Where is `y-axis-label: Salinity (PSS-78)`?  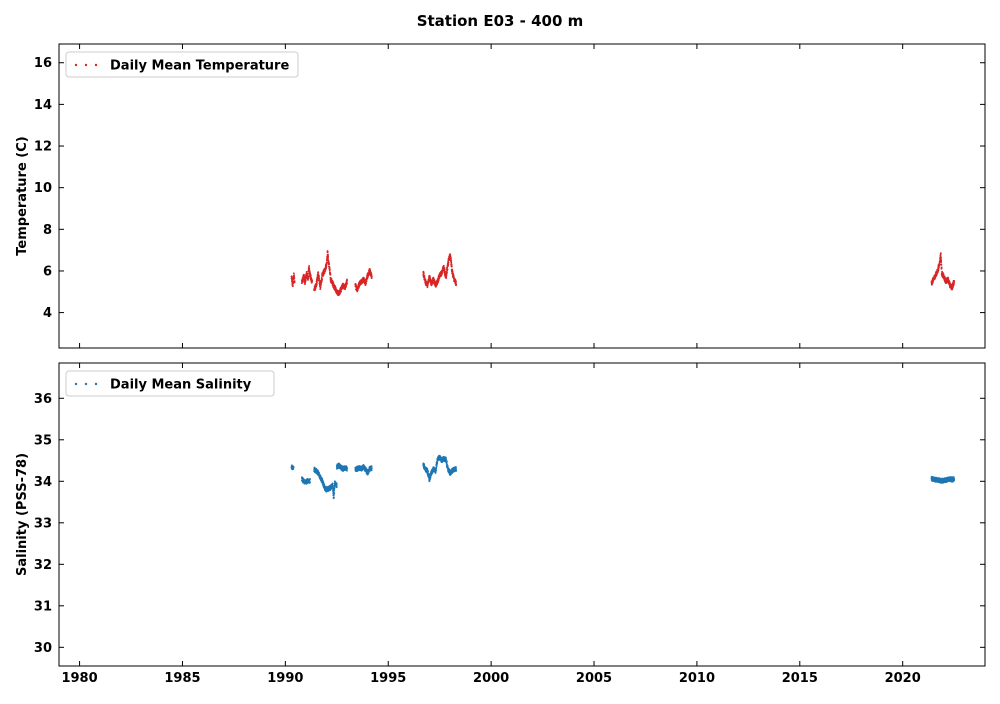
y-axis-label: Salinity (PSS-78) is located at coordinates (22, 514).